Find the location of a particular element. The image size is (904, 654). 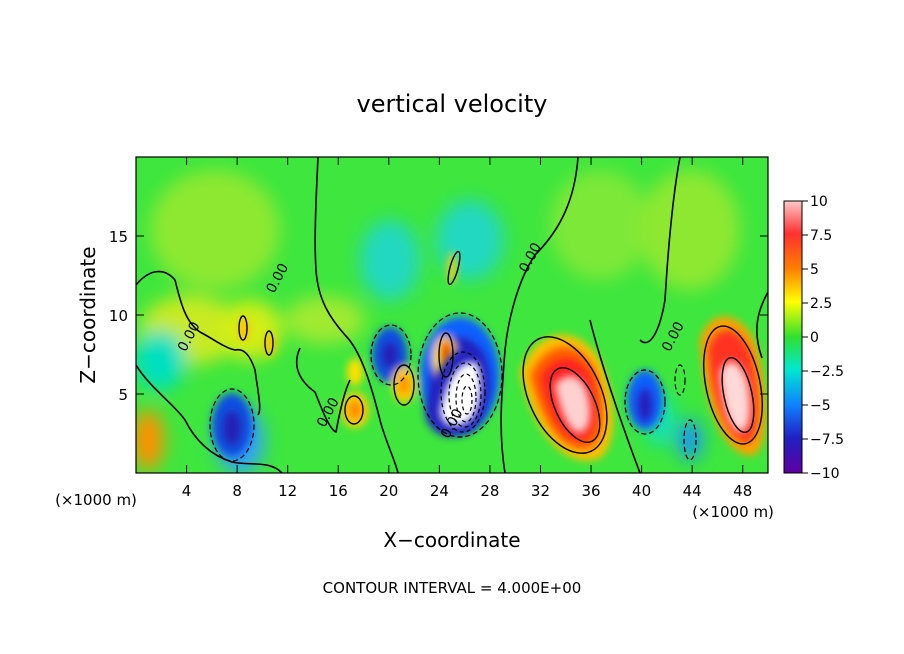

contour-interval-note: CONTOUR INTERVAL = 4.000E+00 is located at coordinates (452, 588).